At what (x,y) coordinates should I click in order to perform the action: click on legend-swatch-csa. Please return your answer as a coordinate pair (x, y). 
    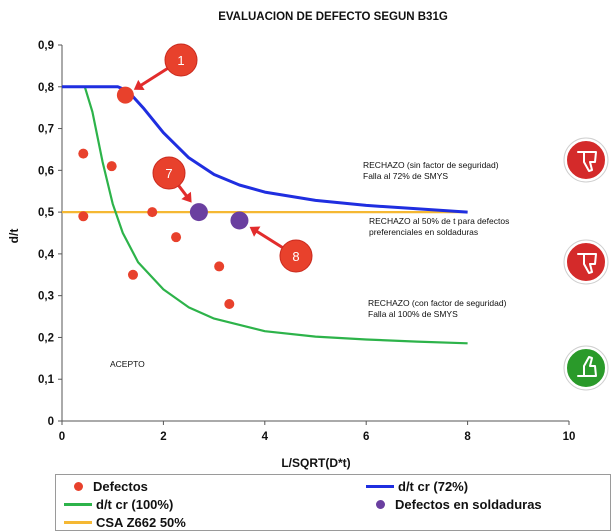
    Looking at the image, I should click on (78, 522).